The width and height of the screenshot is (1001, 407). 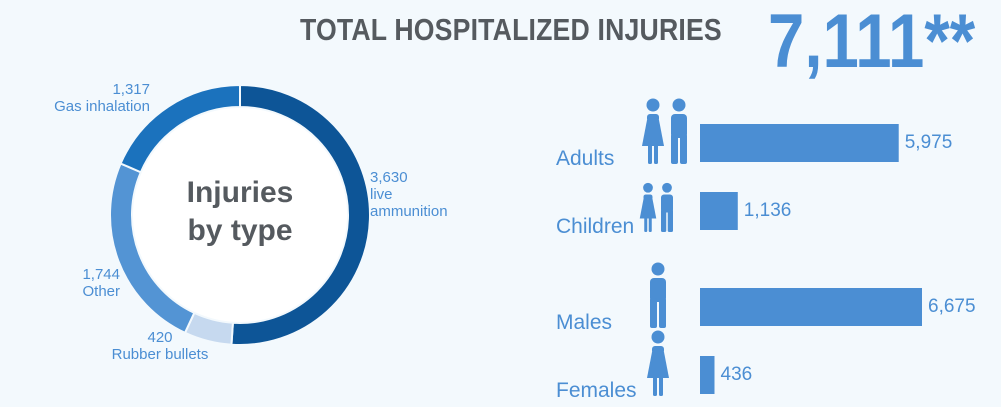 I want to click on donut-slice-label-2-1: Other, so click(x=101, y=291).